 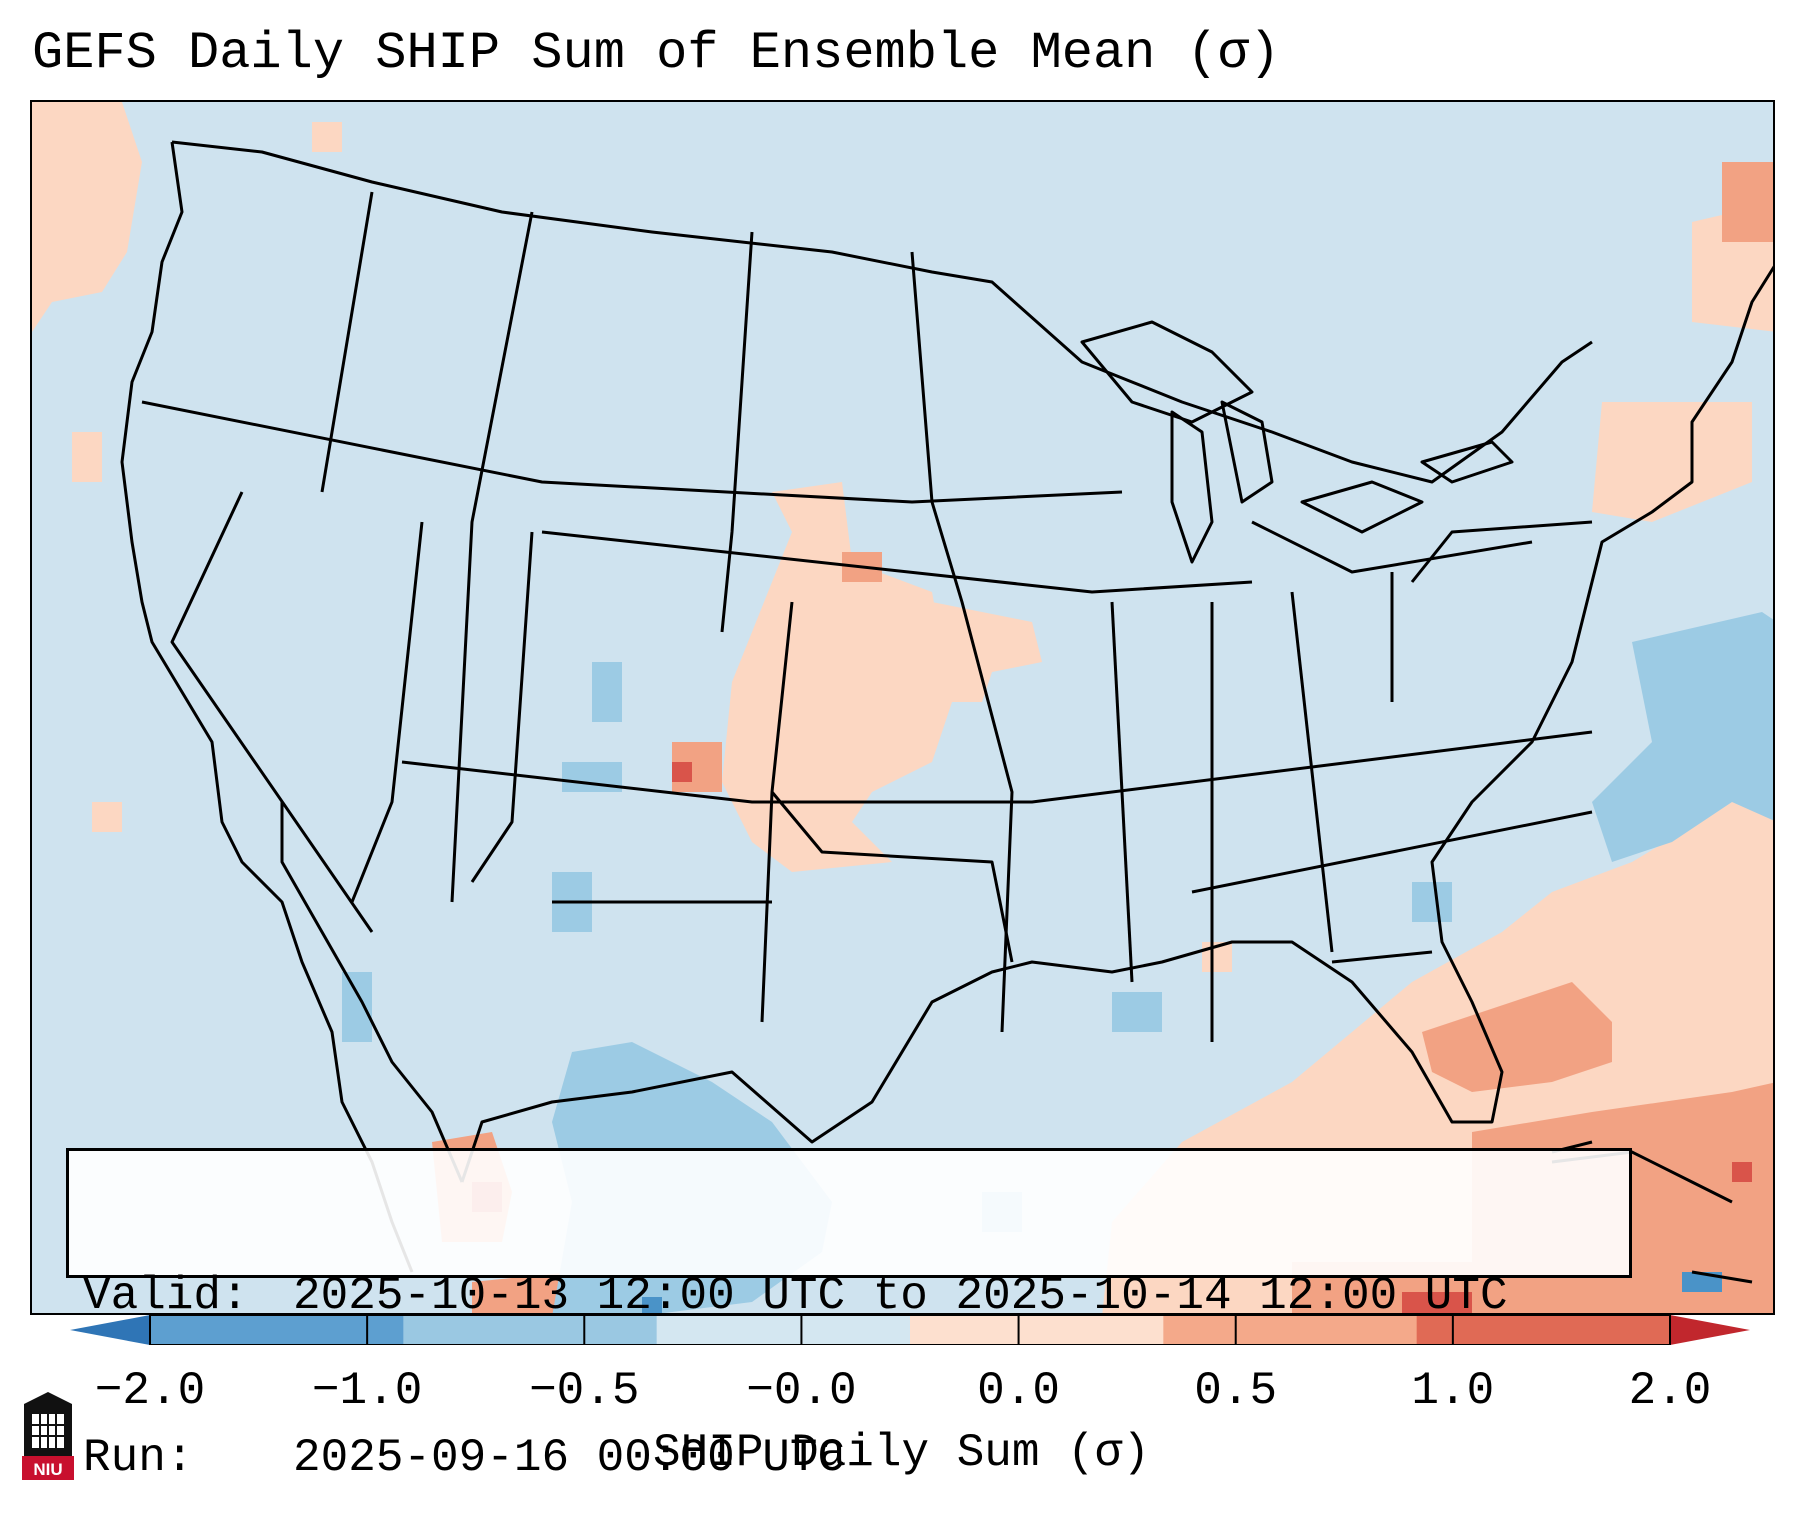 What do you see at coordinates (801, 1391) in the screenshot?
I see `colorbar-tick-label: −0.0` at bounding box center [801, 1391].